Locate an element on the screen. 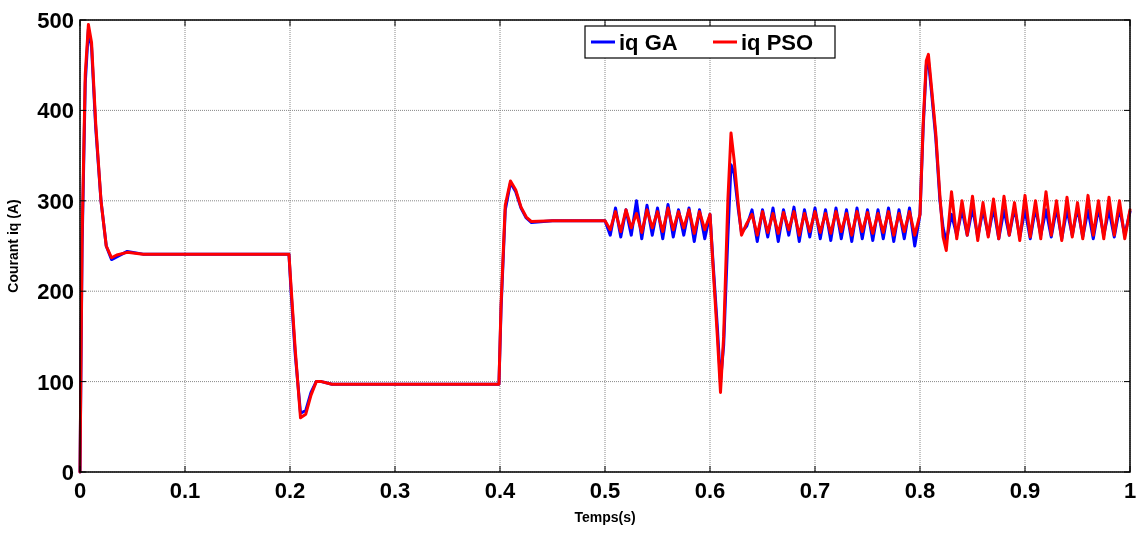  x-tick-label: 0.8 is located at coordinates (920, 490).